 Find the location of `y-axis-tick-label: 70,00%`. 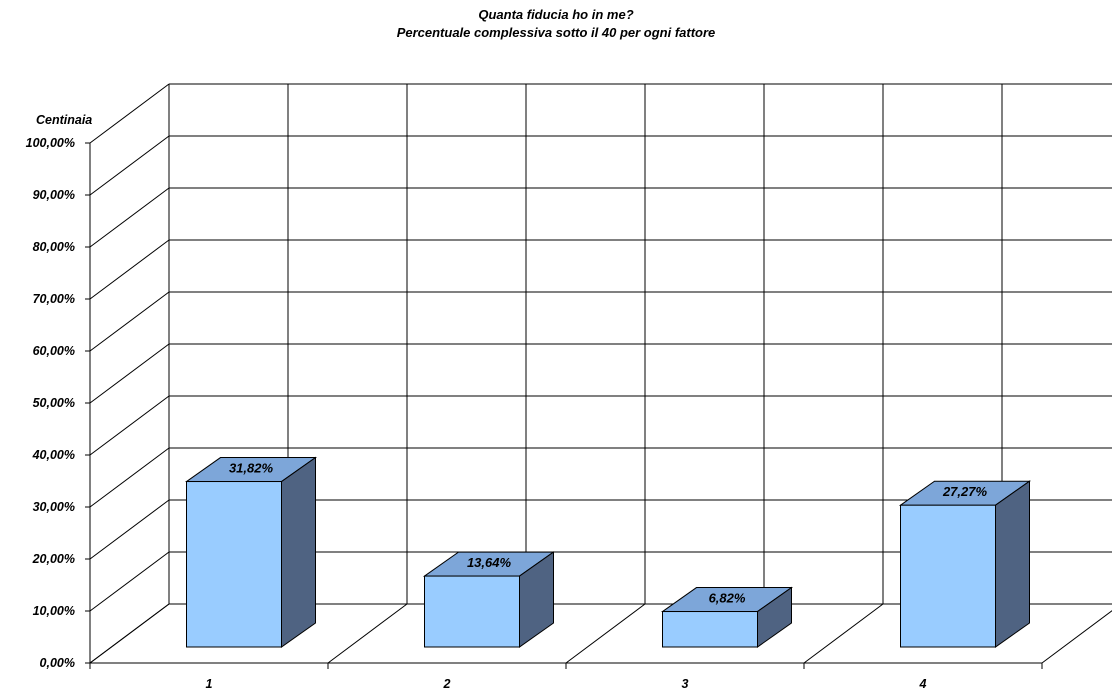

y-axis-tick-label: 70,00% is located at coordinates (54, 299).